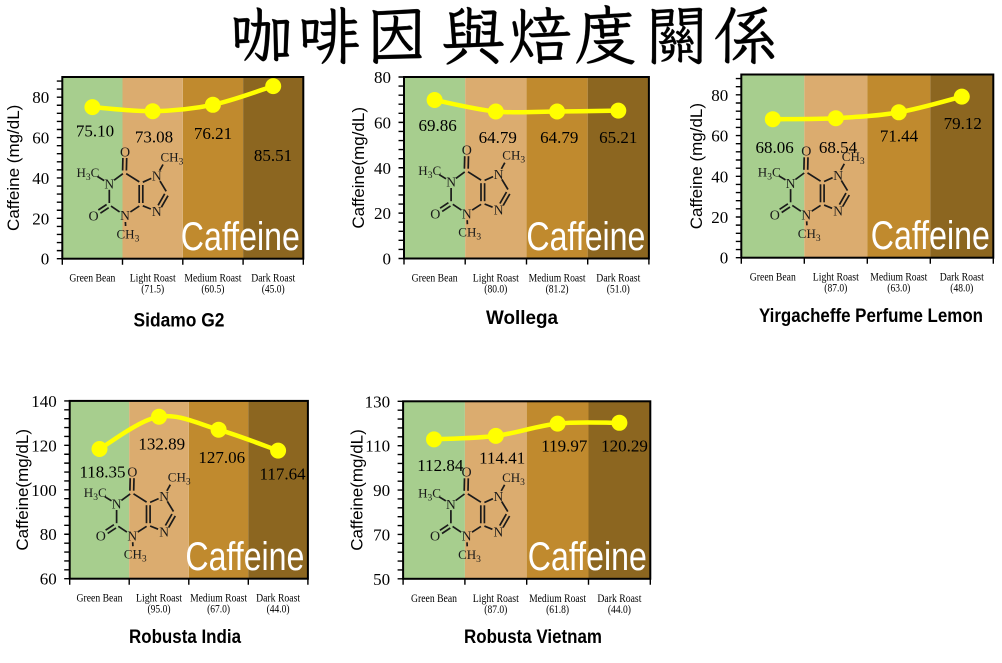 This screenshot has width=1002, height=663. I want to click on svg-text: 120.29, so click(624, 446).